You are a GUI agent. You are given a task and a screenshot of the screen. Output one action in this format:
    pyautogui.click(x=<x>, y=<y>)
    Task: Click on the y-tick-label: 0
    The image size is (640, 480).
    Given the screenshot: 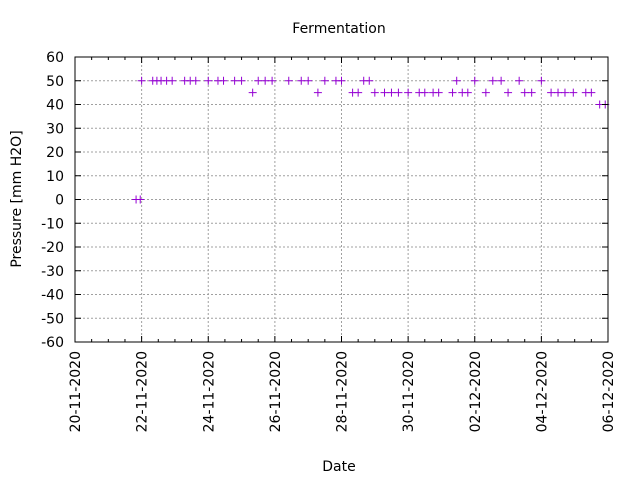 What is the action you would take?
    pyautogui.click(x=59, y=201)
    